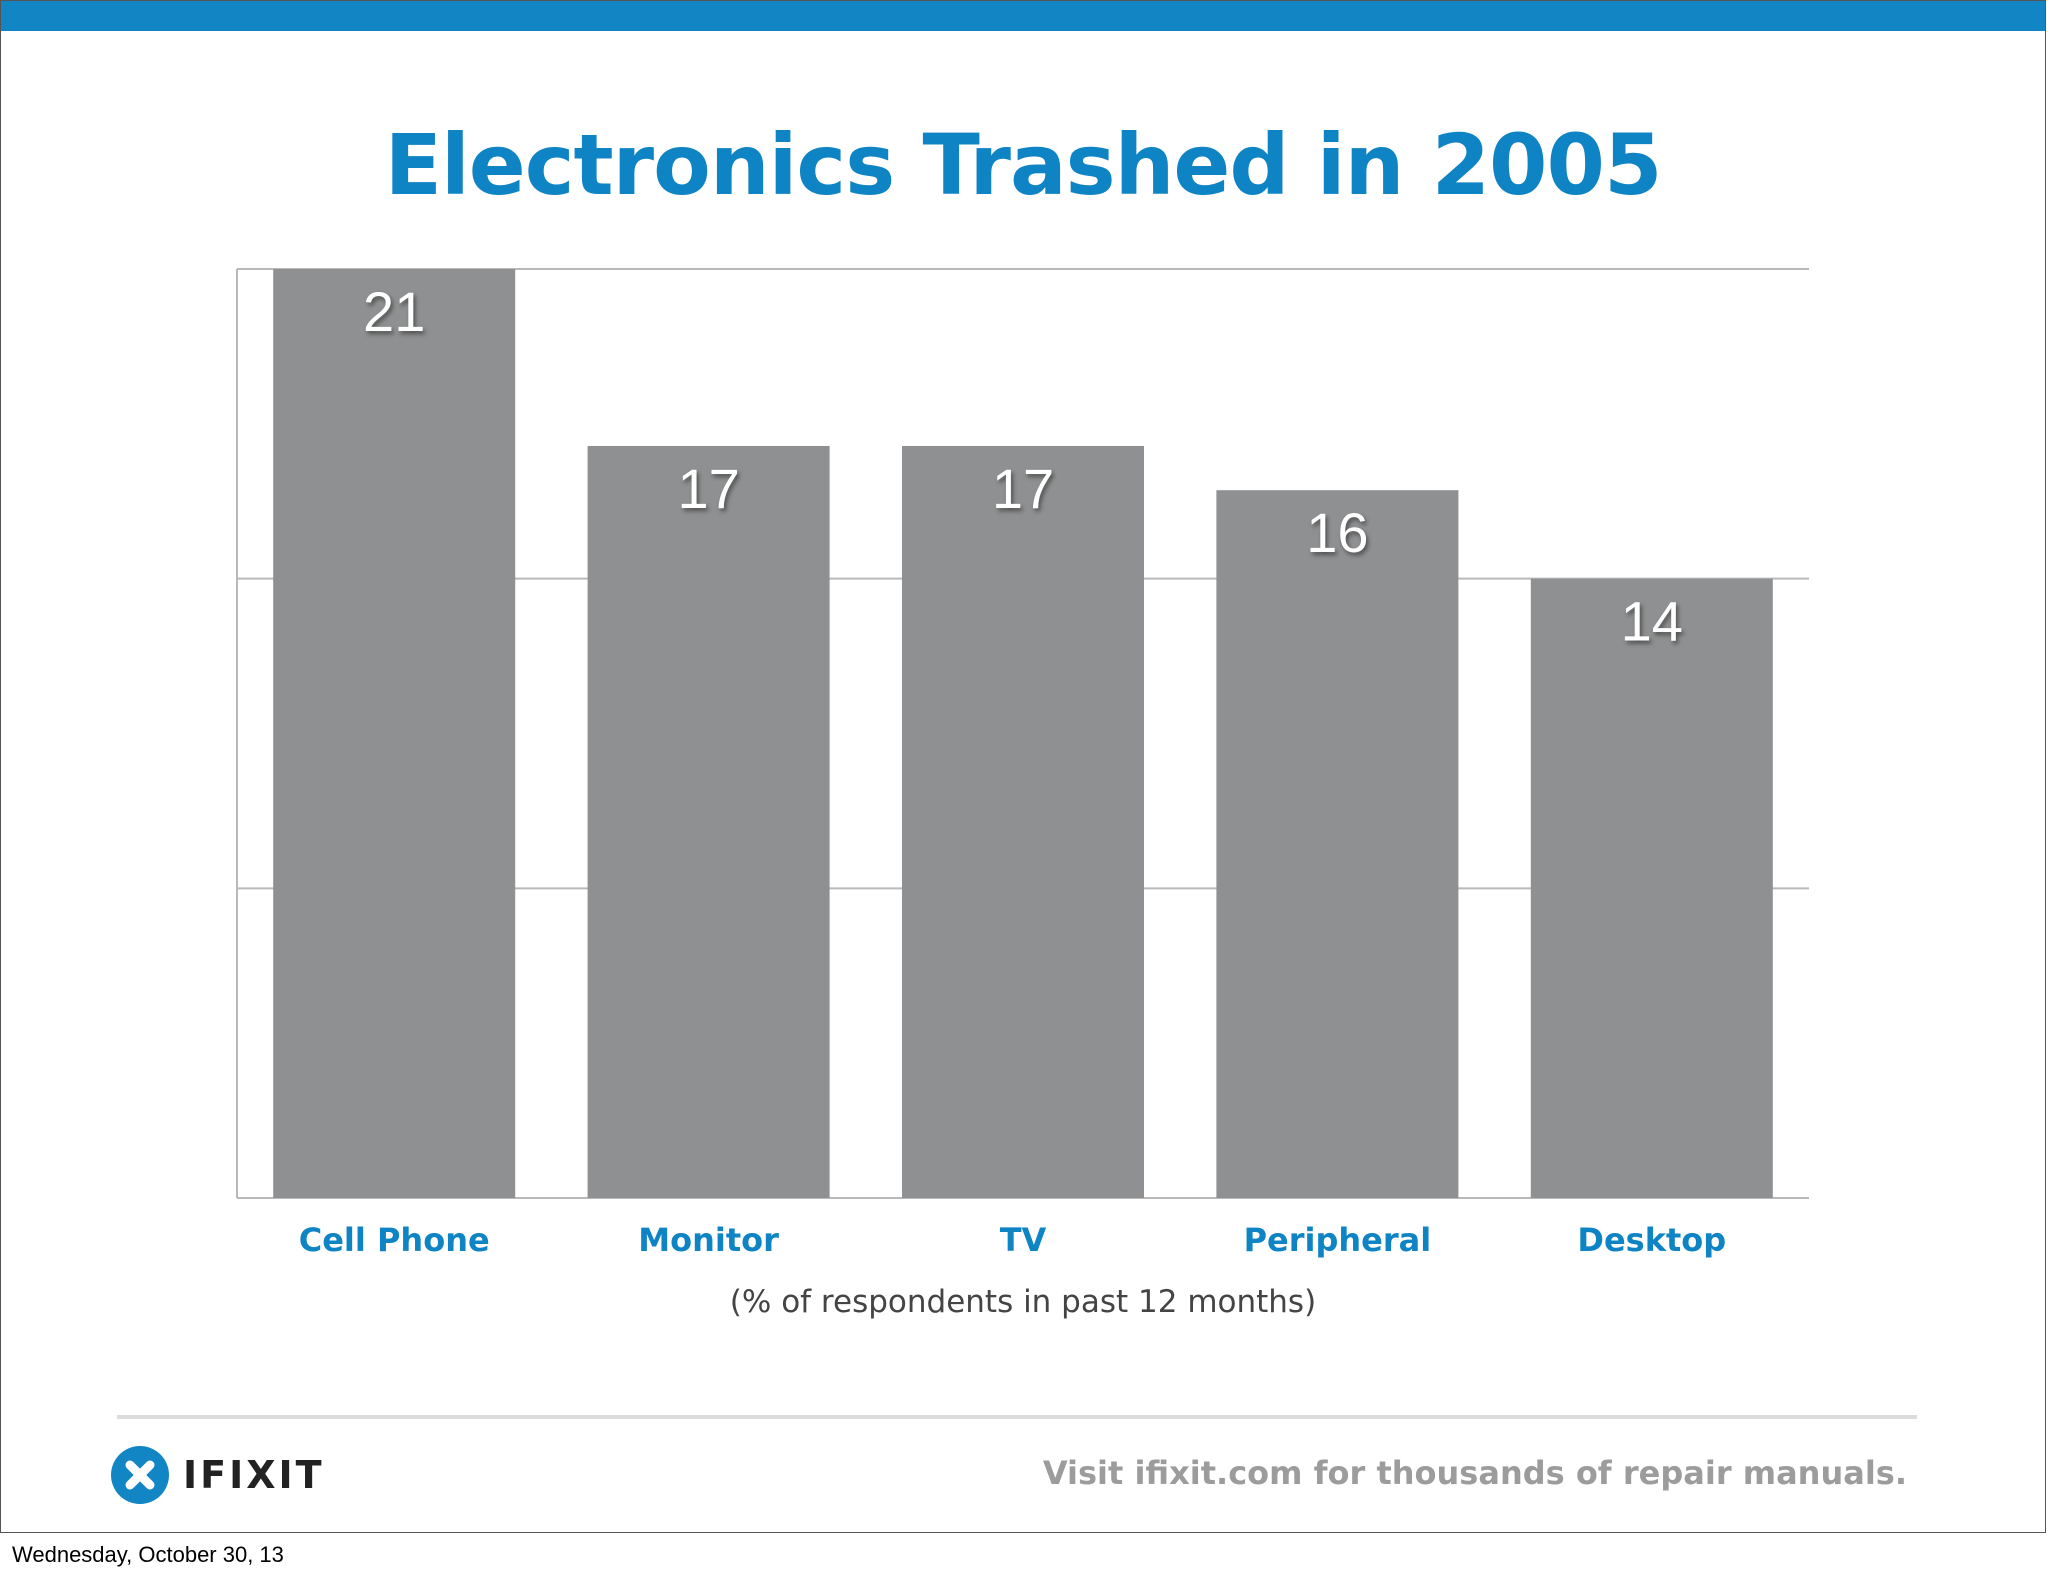 Image resolution: width=2048 pixels, height=1576 pixels. What do you see at coordinates (1017, 1417) in the screenshot?
I see `footer-divider` at bounding box center [1017, 1417].